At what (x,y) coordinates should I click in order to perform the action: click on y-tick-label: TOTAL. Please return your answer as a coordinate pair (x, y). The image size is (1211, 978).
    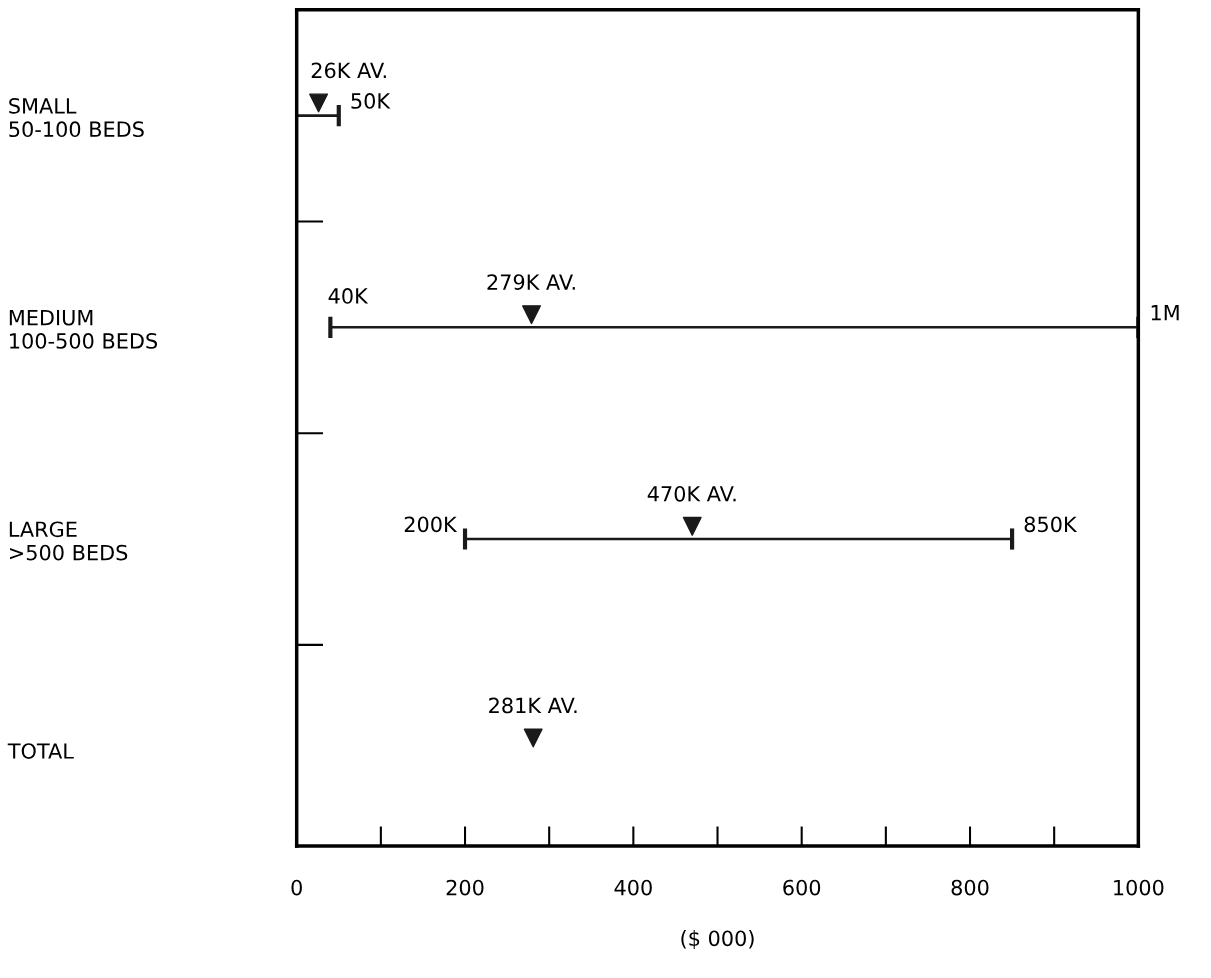
    Looking at the image, I should click on (40, 751).